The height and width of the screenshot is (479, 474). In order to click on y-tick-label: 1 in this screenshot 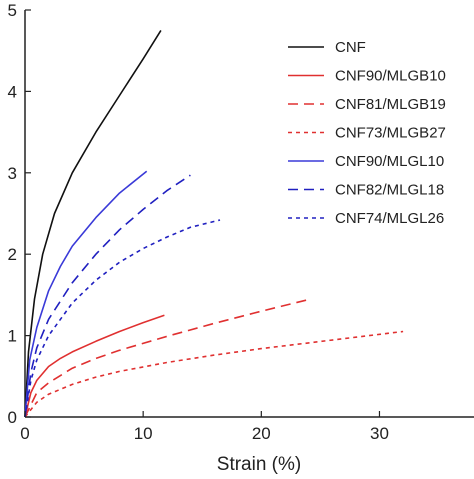, I will do `click(12, 336)`.